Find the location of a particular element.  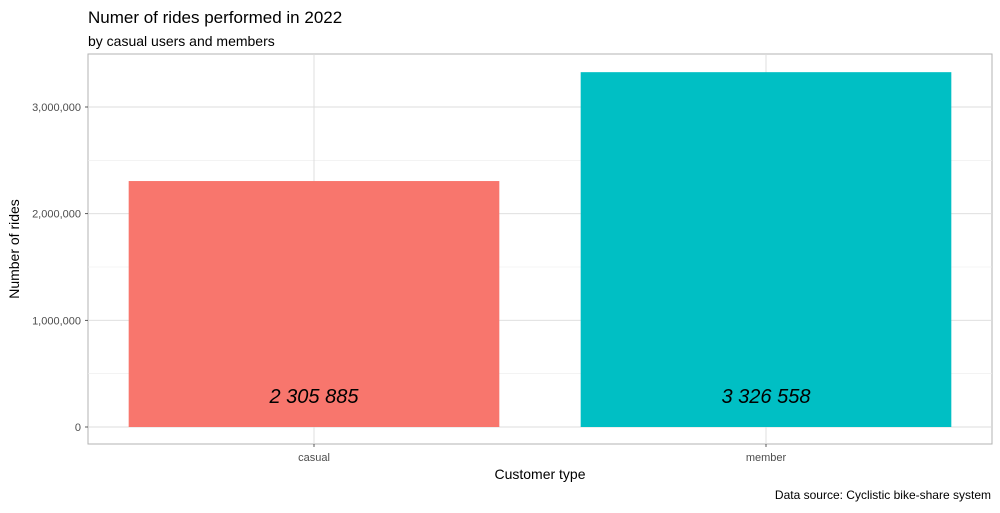

chart-subtitle: by casual users and members is located at coordinates (181, 41).